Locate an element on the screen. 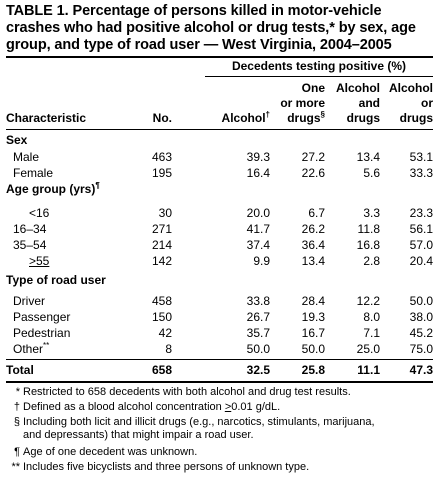  footnote-text: Defined as a blood alcohol concentration is located at coordinates (124, 407).